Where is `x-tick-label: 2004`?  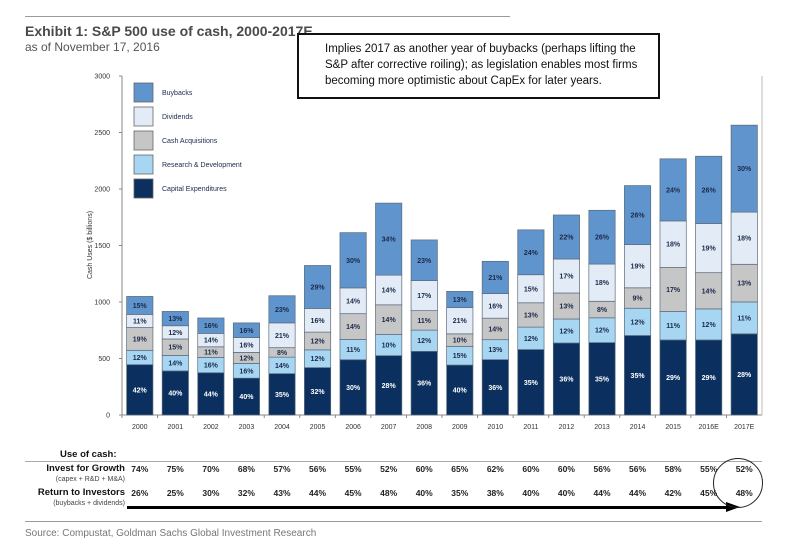
x-tick-label: 2004 is located at coordinates (282, 427).